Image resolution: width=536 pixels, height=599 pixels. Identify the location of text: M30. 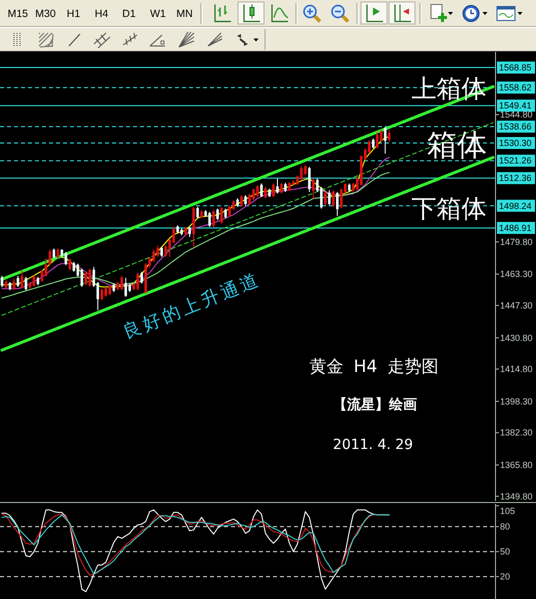
(45, 14).